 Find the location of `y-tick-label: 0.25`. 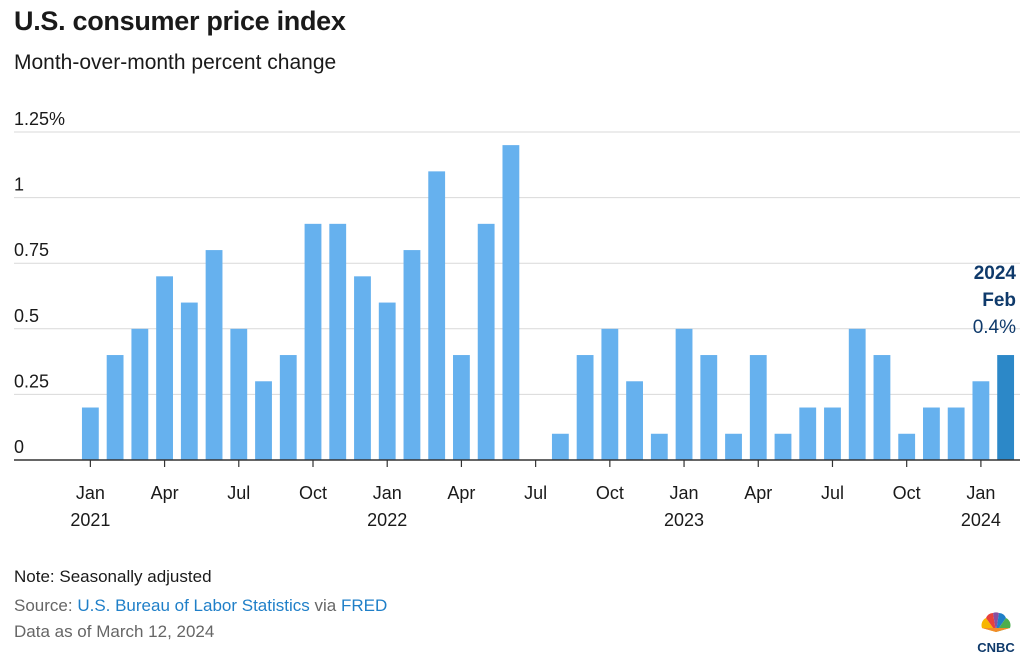

y-tick-label: 0.25 is located at coordinates (31, 381).